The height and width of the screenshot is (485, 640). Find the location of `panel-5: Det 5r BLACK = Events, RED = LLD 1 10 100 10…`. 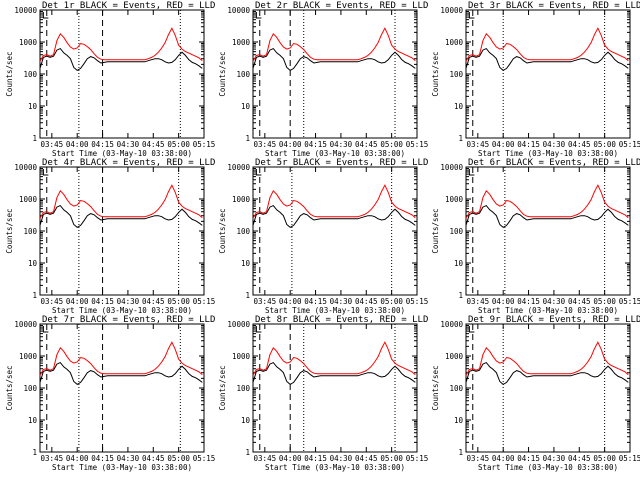

panel-5: Det 5r BLACK = Events, RED = LLD 1 10 100 10… is located at coordinates (323, 236).